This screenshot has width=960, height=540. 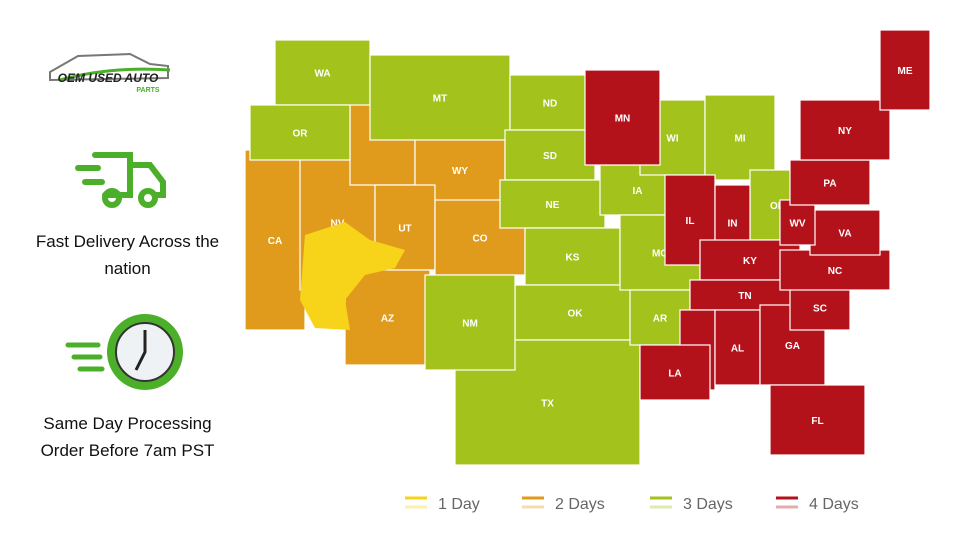 I want to click on state-label: NM, so click(x=470, y=324).